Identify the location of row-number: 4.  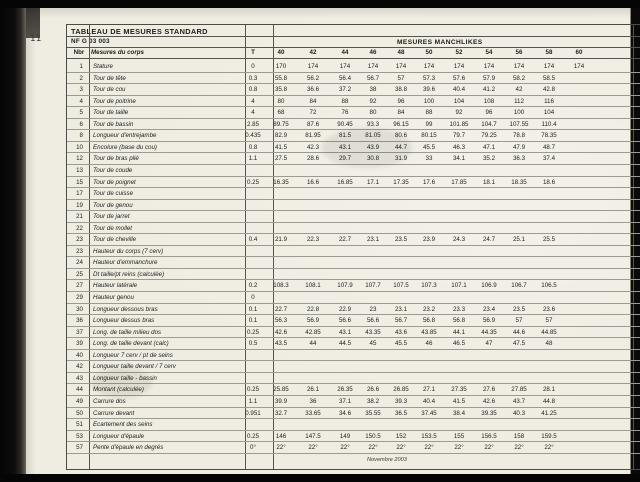
(81, 101).